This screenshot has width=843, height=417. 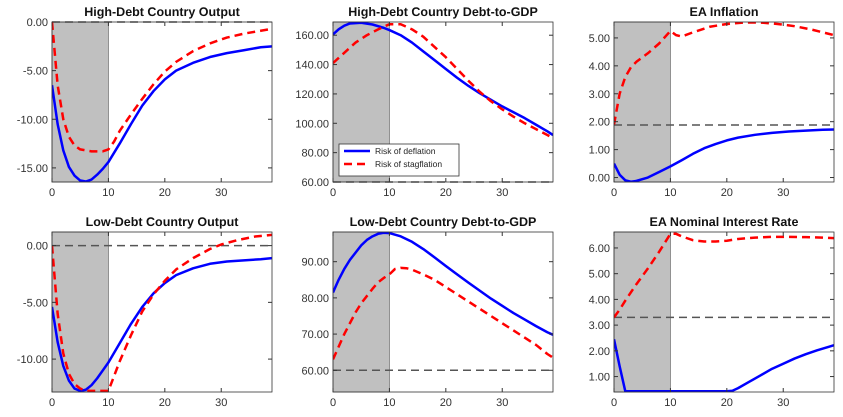 What do you see at coordinates (724, 12) in the screenshot?
I see `chart-title: EA Inflation` at bounding box center [724, 12].